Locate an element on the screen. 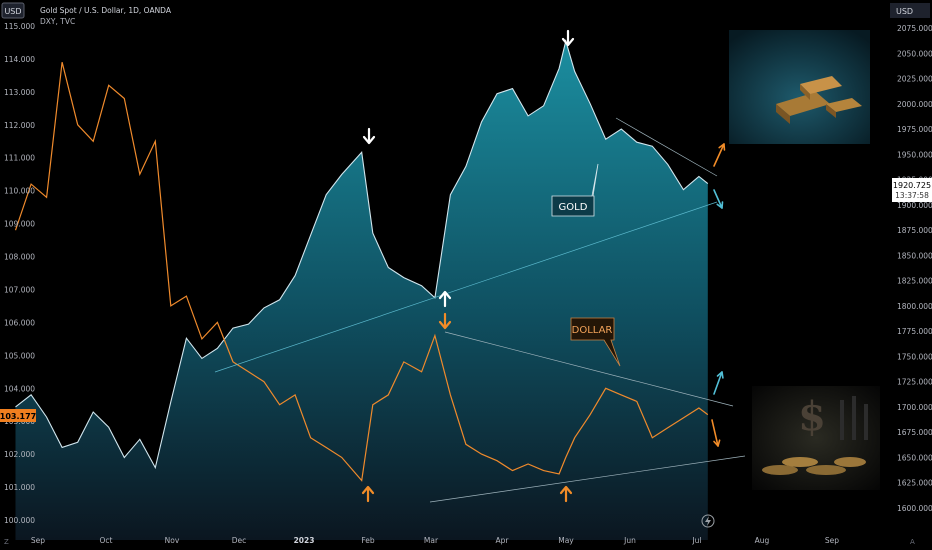  left-axis-tick: 113.000 is located at coordinates (19, 92).